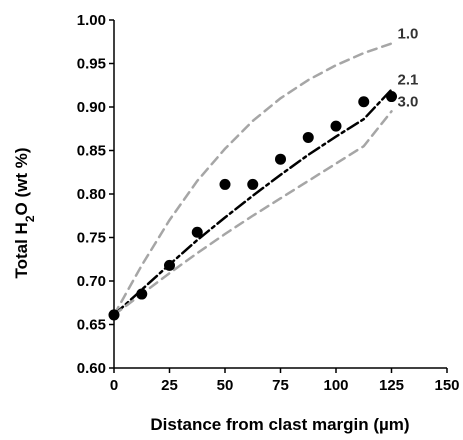 Image resolution: width=463 pixels, height=440 pixels. I want to click on y-axis-title-pre: Total H, so click(21, 250).